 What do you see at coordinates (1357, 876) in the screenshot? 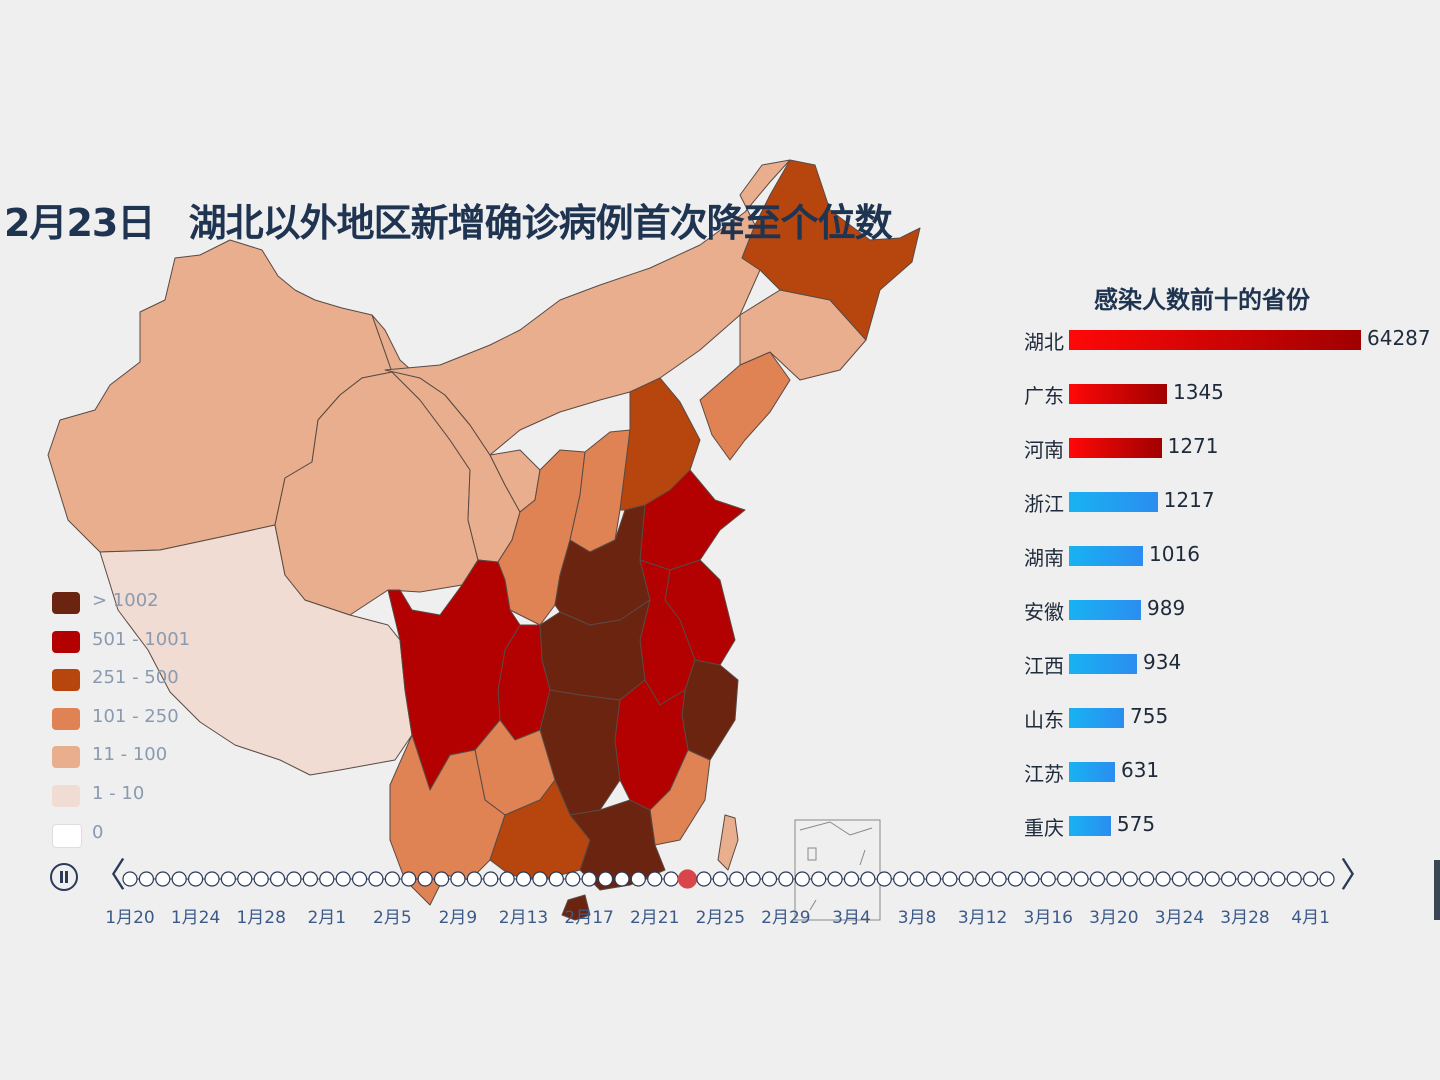
I see `timeline-next-arrow: 〉` at bounding box center [1357, 876].